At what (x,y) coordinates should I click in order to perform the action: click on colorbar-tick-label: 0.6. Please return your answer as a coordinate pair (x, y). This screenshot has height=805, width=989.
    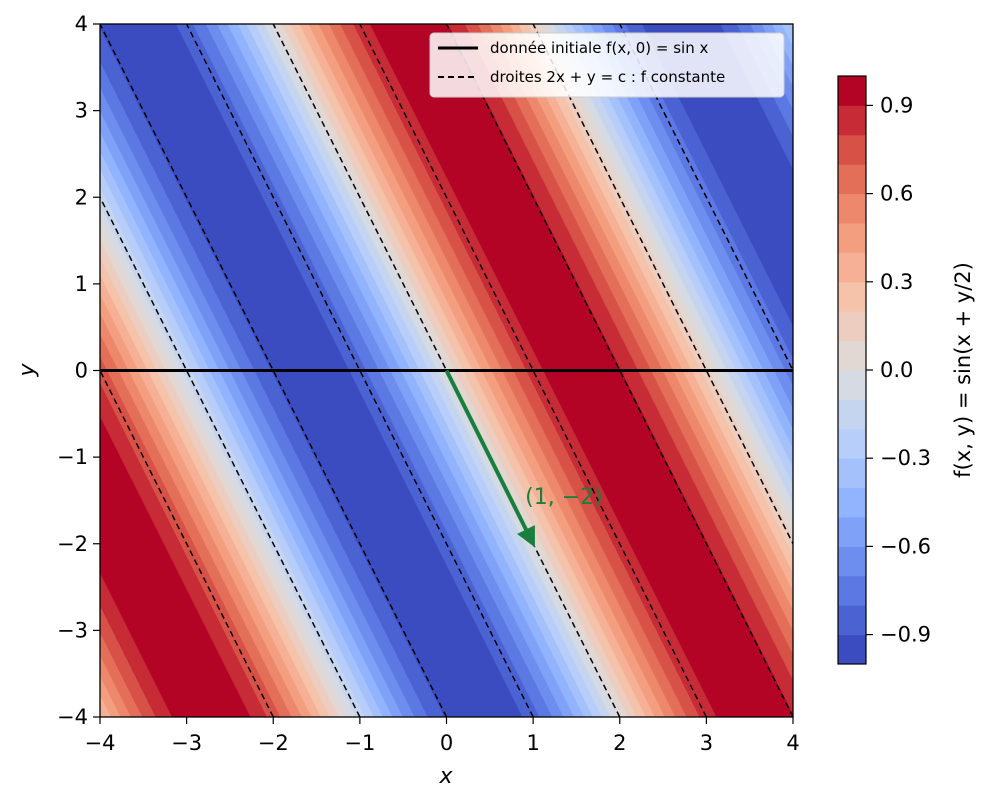
    Looking at the image, I should click on (896, 194).